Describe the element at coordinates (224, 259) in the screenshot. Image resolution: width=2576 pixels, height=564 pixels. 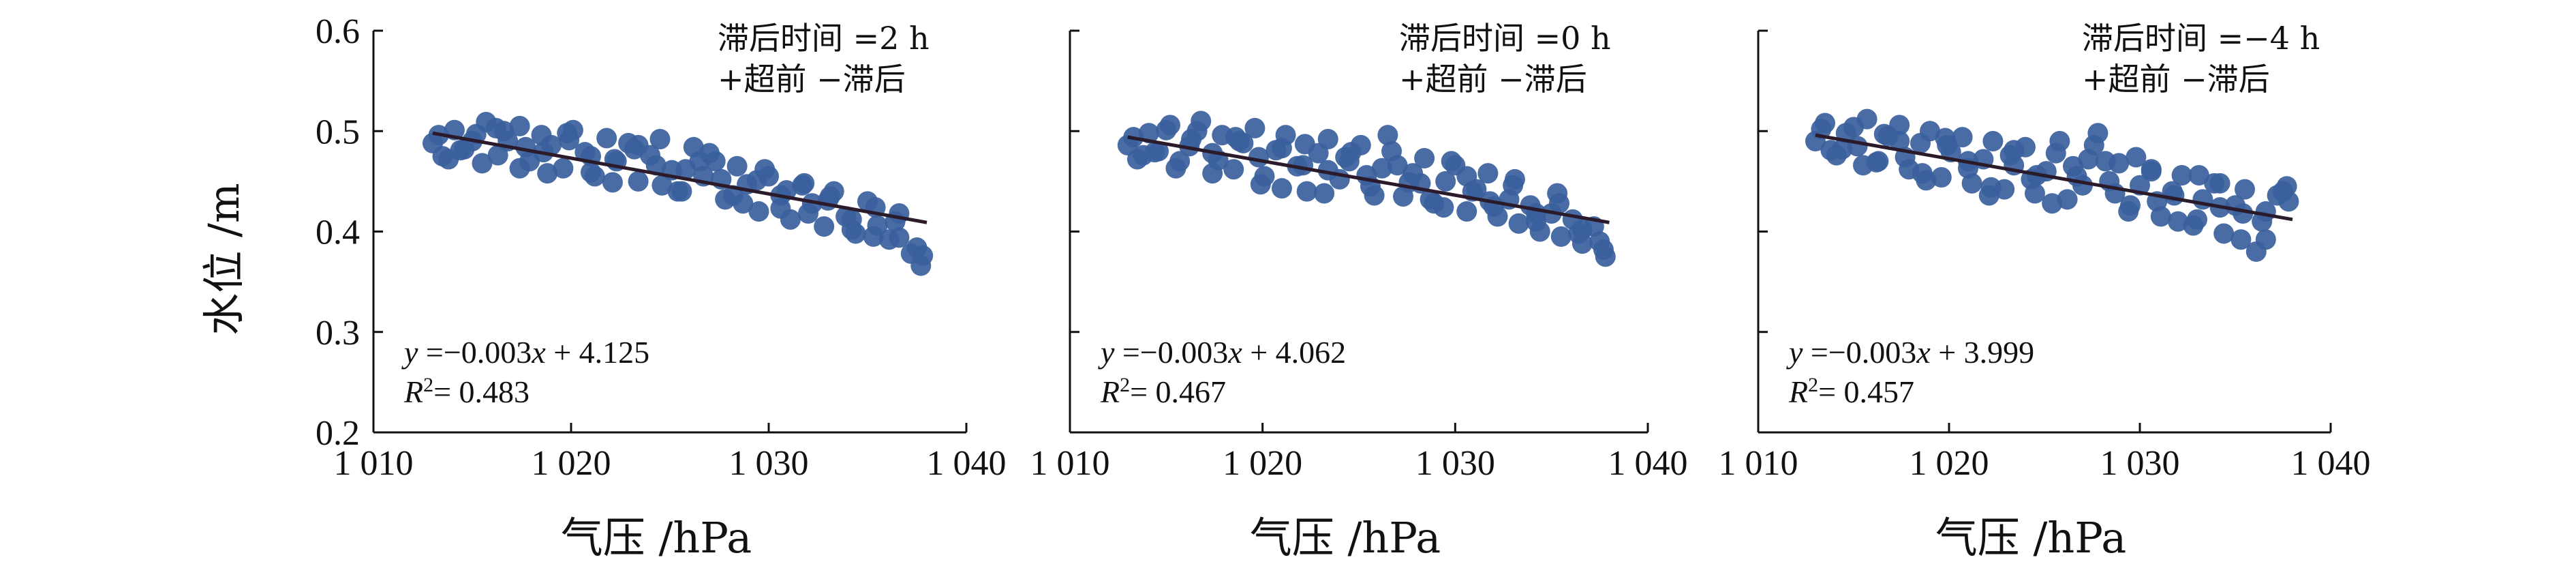
I see `y-axis-label: 水位 /m` at that location.